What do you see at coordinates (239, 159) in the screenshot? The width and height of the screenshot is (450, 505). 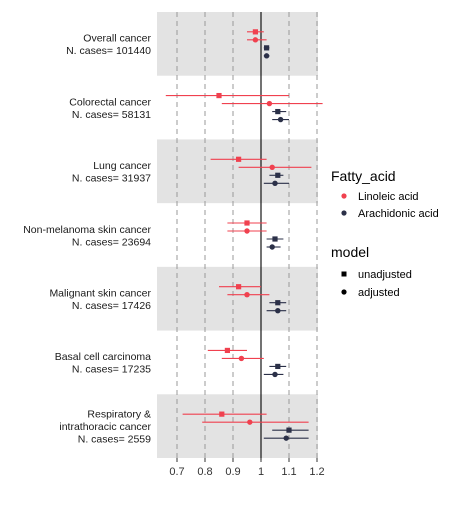 I see `point-lung-cancer-linoleic-acid-unadjusted` at bounding box center [239, 159].